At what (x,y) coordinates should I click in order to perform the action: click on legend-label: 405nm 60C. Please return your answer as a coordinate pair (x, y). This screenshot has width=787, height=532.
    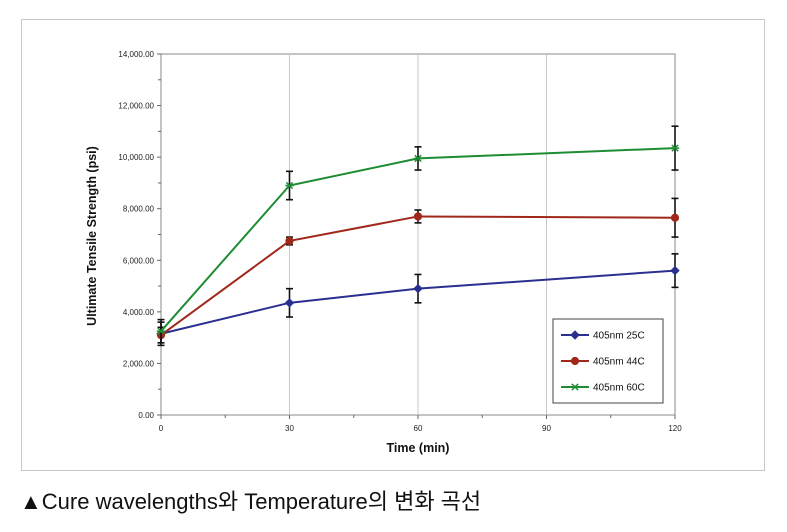
    Looking at the image, I should click on (619, 388).